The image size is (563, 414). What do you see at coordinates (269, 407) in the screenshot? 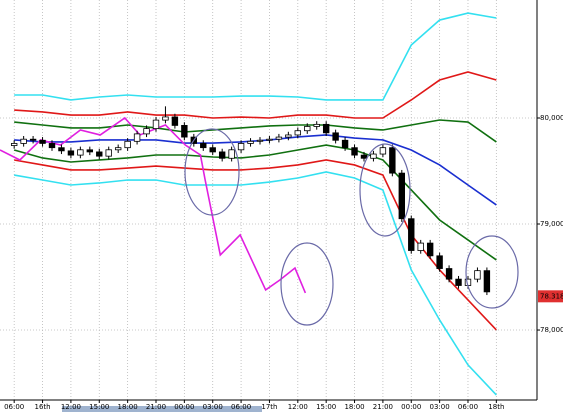
I see `x-tick-label: 17th` at bounding box center [269, 407].